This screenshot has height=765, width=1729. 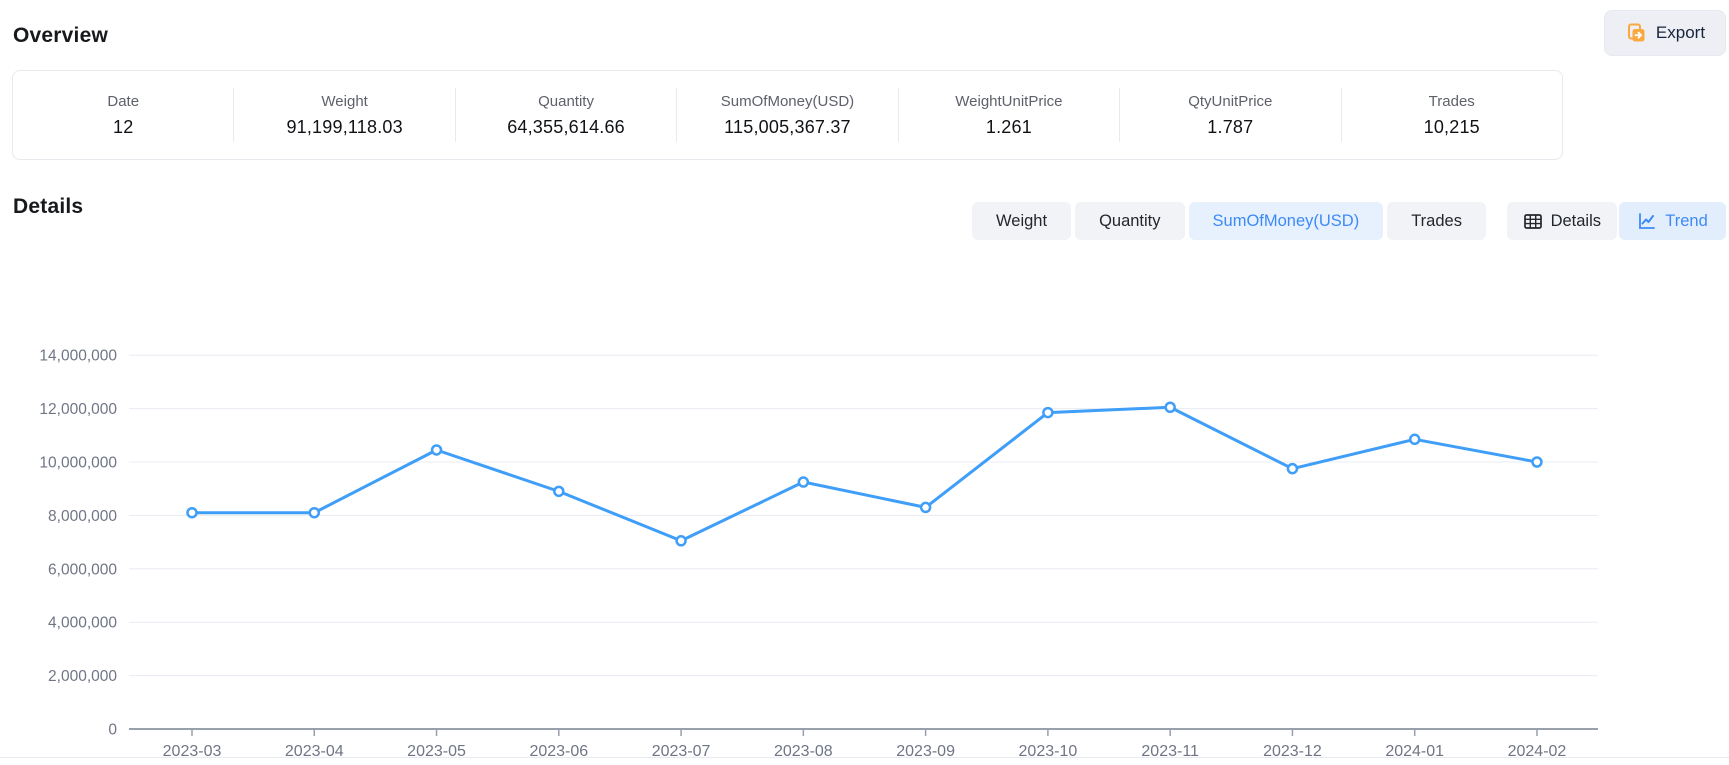 I want to click on tab-quantity: Quantity, so click(x=1130, y=221).